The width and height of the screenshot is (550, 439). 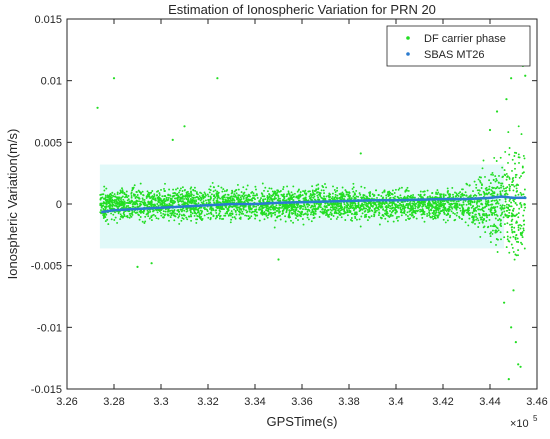 What do you see at coordinates (395, 402) in the screenshot?
I see `x-tick-label: 3.4` at bounding box center [395, 402].